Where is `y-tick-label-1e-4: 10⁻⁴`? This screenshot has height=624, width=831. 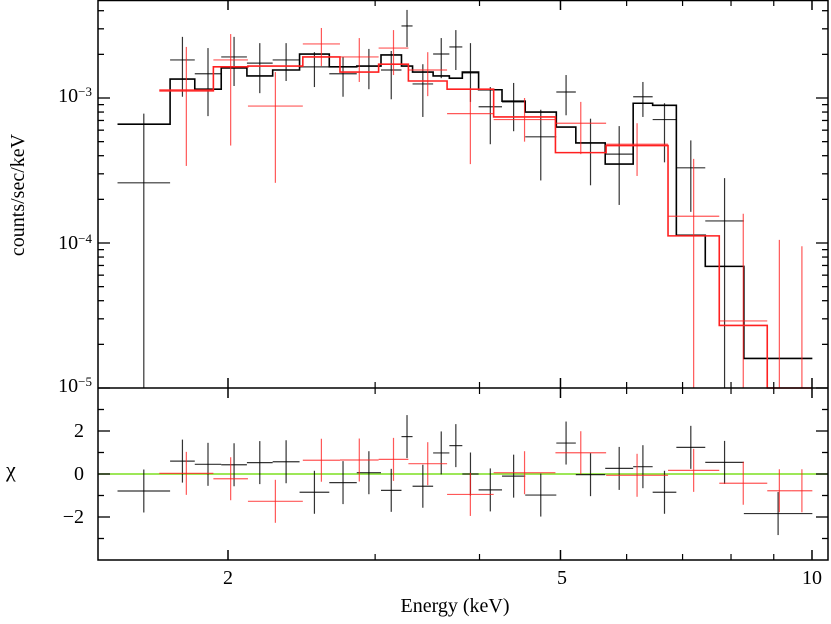 y-tick-label-1e-4: 10⁻⁴ is located at coordinates (75, 242).